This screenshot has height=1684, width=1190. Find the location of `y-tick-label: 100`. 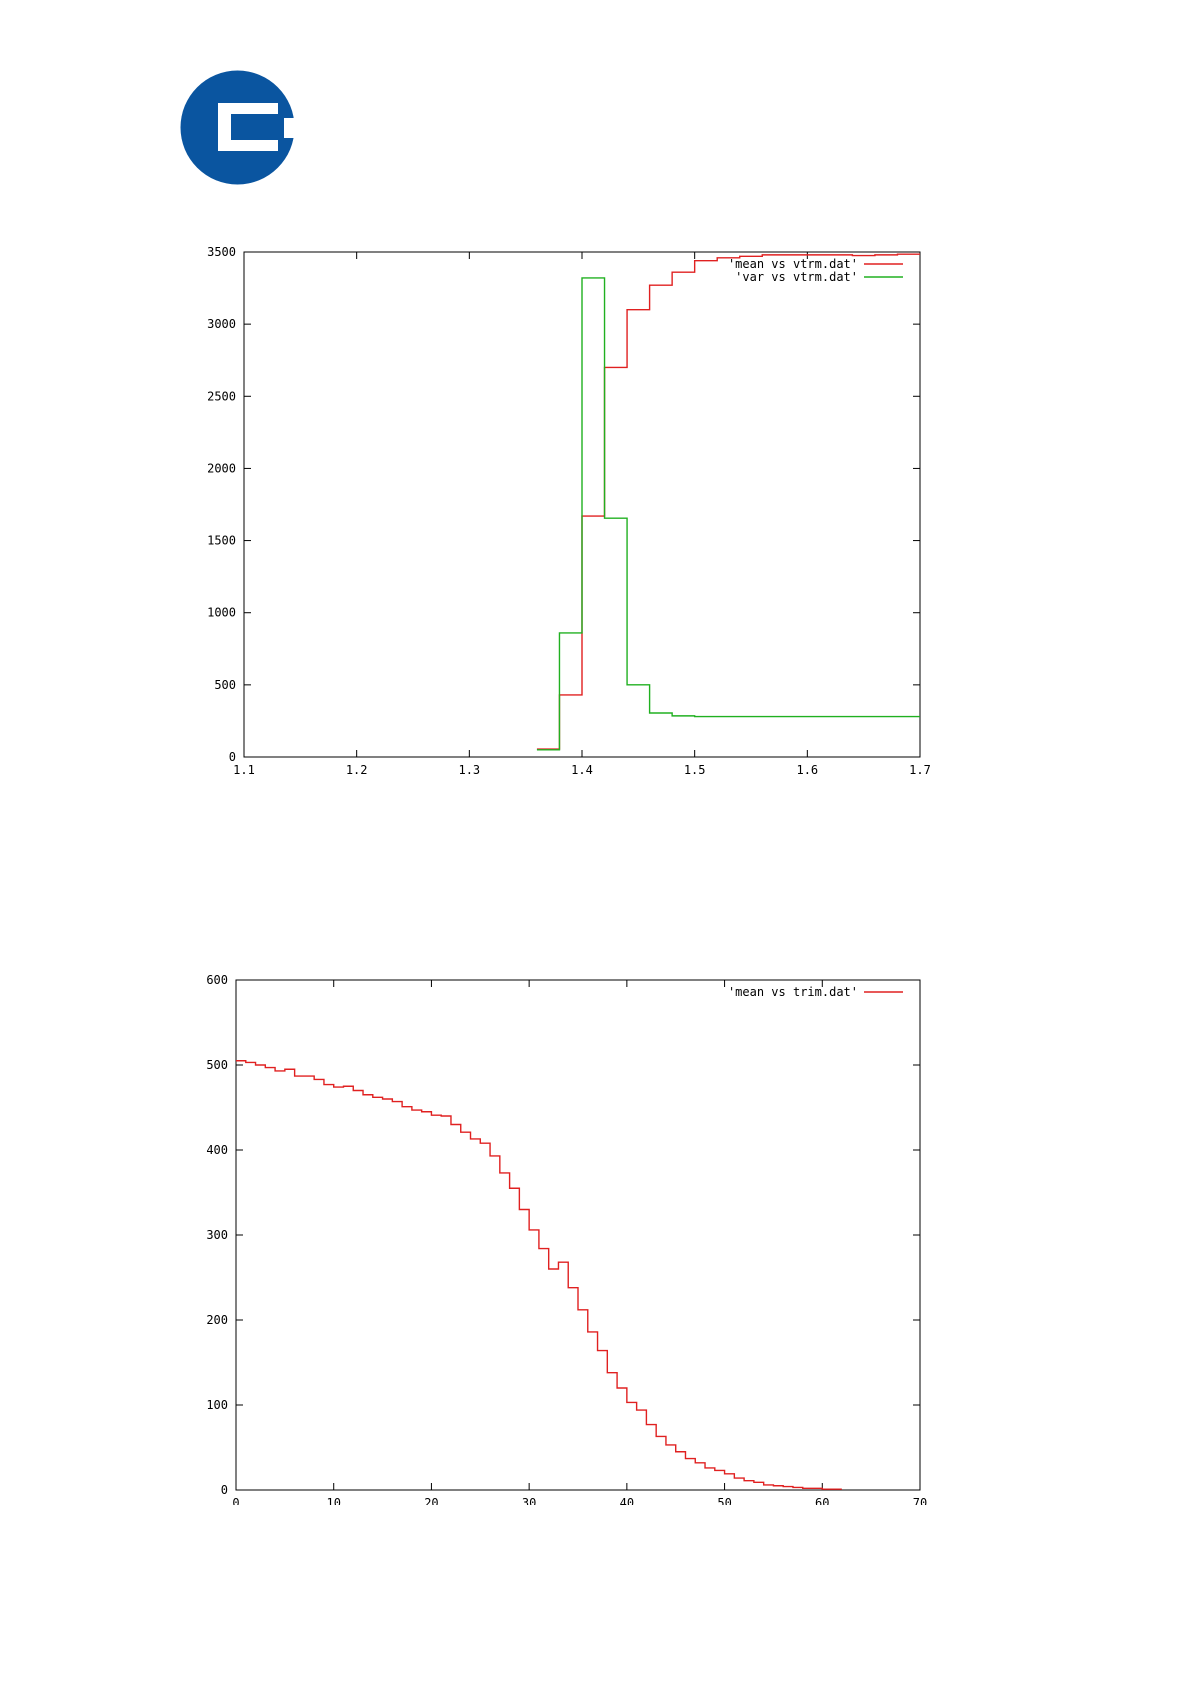

y-tick-label: 100 is located at coordinates (217, 1405).